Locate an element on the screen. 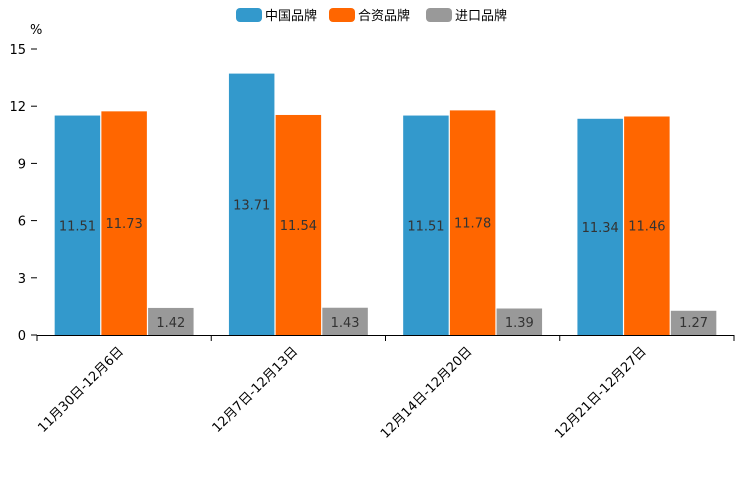 The width and height of the screenshot is (744, 496). y-tick-label: 0 is located at coordinates (22, 336).